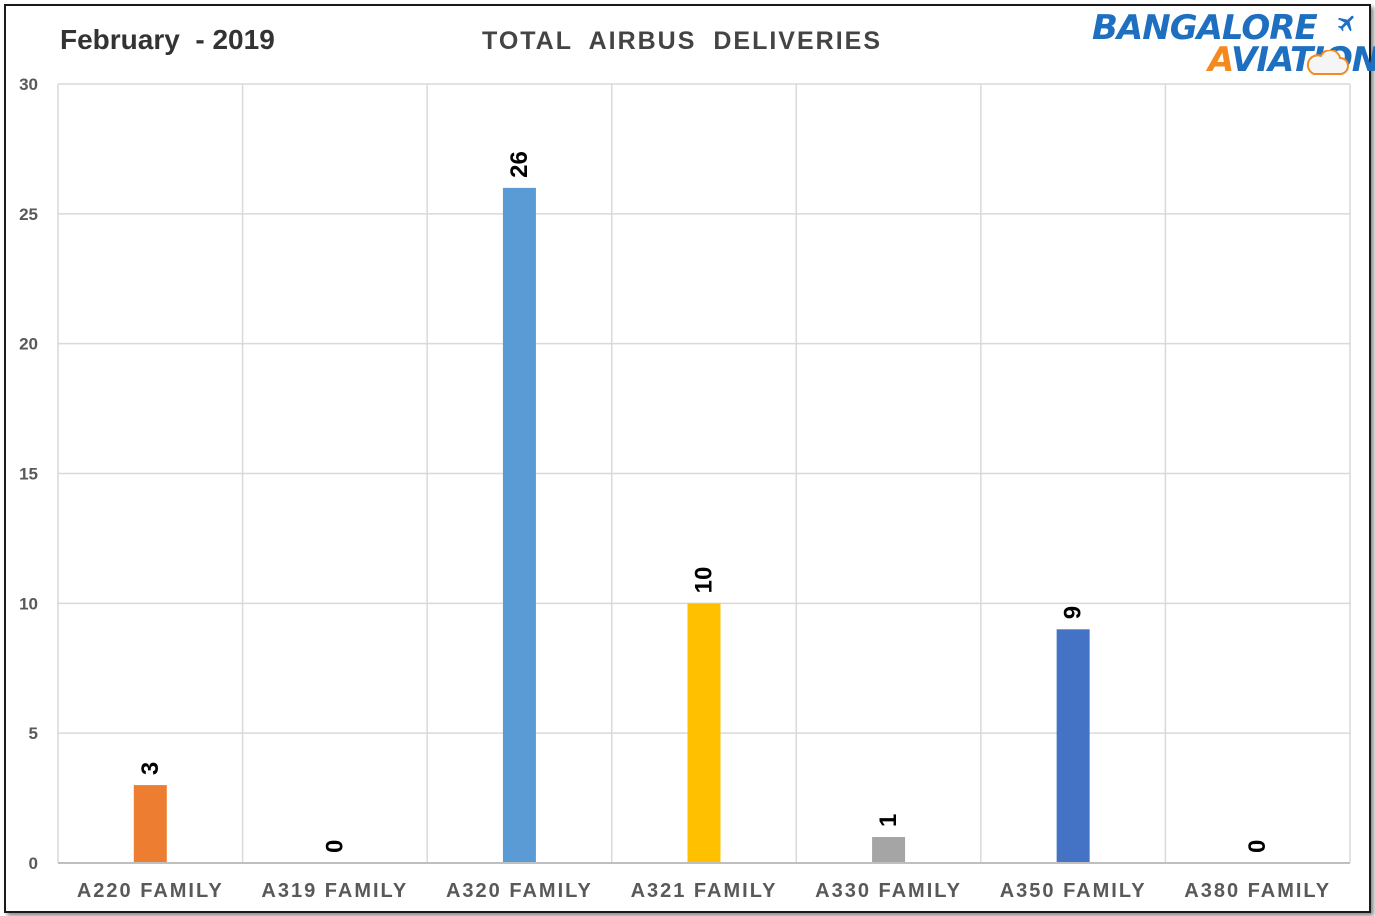 The height and width of the screenshot is (916, 1375). What do you see at coordinates (33, 863) in the screenshot?
I see `y-tick-label: 0` at bounding box center [33, 863].